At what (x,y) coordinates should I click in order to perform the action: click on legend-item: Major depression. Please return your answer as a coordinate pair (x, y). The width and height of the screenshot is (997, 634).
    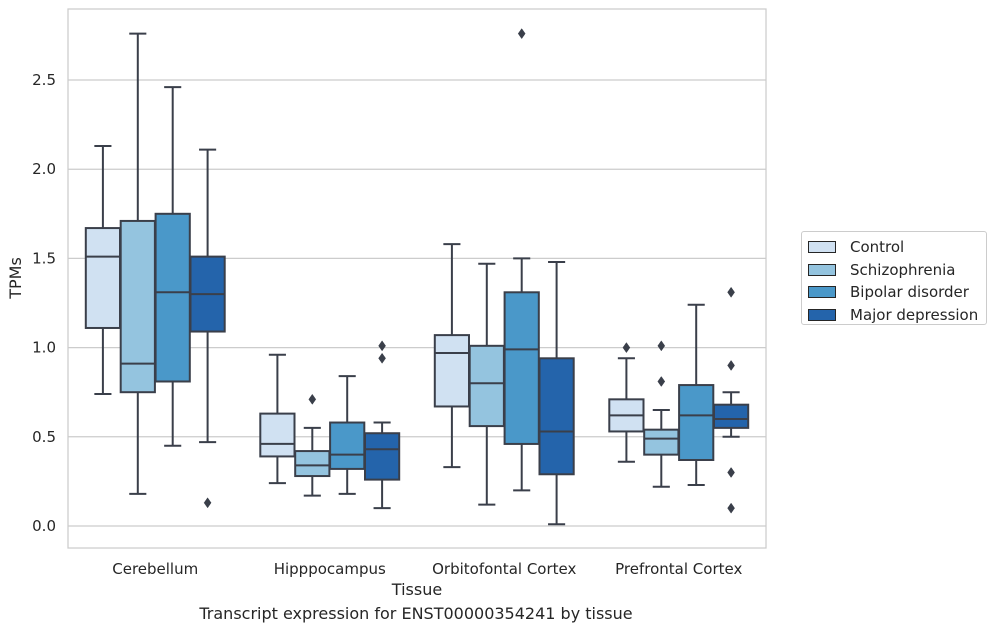
    Looking at the image, I should click on (894, 315).